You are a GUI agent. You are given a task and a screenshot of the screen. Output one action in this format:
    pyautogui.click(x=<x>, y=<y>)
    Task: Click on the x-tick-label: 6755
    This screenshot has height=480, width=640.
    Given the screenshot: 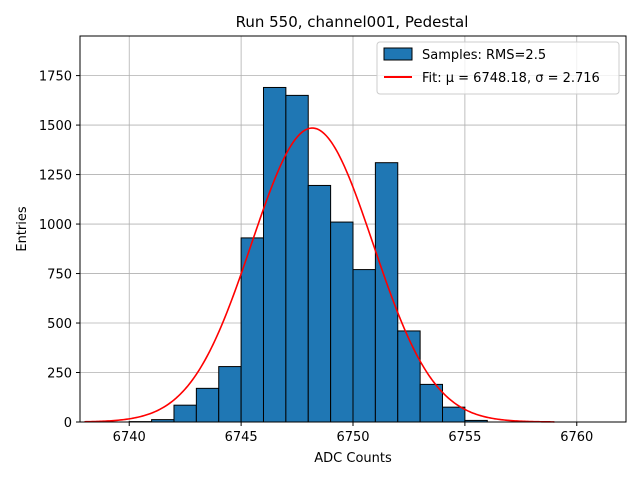 What is the action you would take?
    pyautogui.click(x=464, y=437)
    